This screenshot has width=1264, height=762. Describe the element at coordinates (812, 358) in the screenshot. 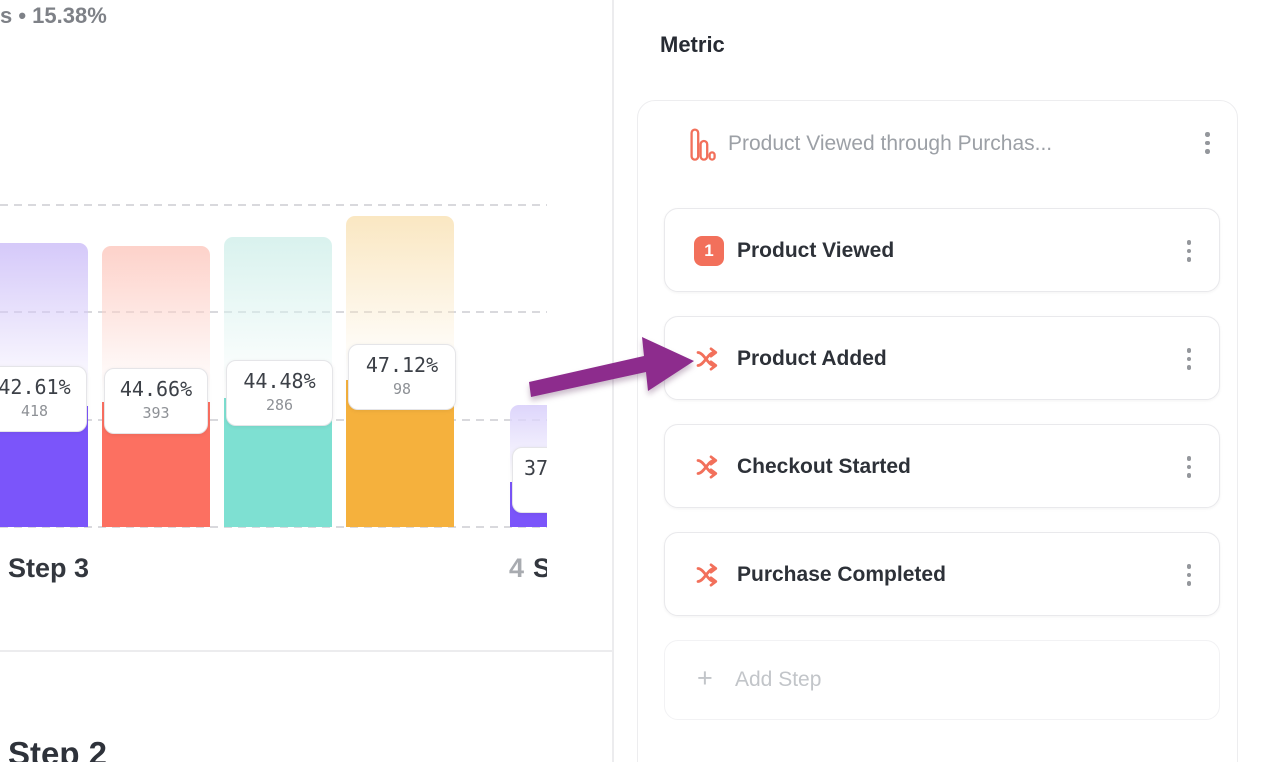

I see `step-label: Product Added` at that location.